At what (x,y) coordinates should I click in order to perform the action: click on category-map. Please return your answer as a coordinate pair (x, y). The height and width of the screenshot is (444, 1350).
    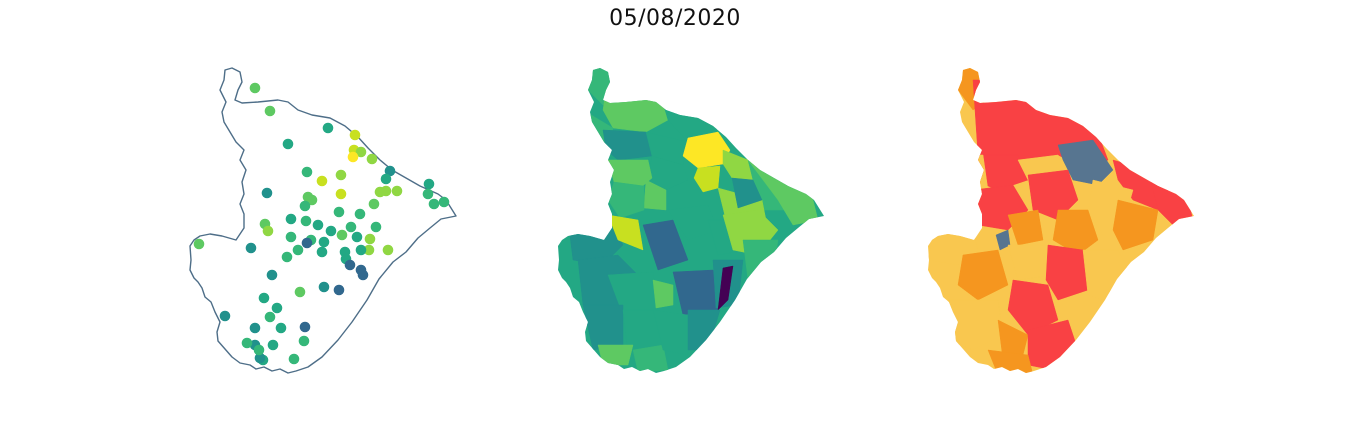
    Looking at the image, I should click on (1061, 220).